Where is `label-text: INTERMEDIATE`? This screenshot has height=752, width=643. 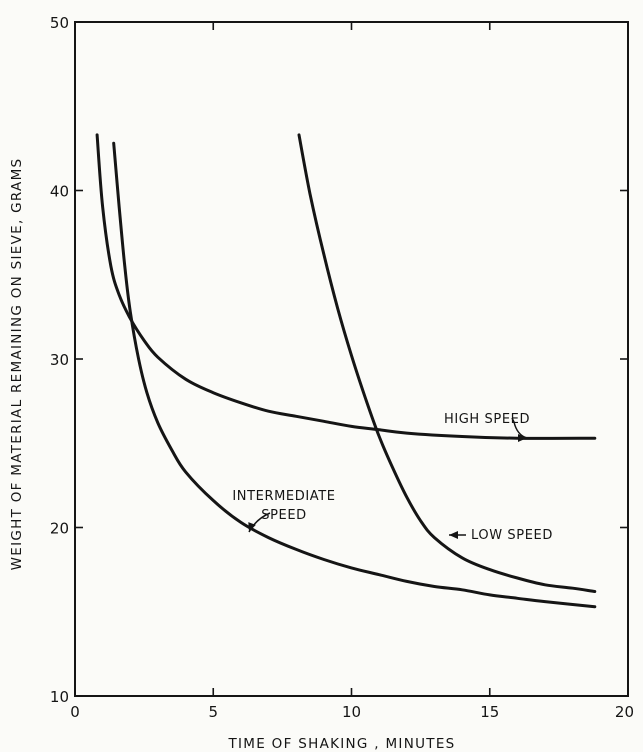 label-text: INTERMEDIATE is located at coordinates (283, 496).